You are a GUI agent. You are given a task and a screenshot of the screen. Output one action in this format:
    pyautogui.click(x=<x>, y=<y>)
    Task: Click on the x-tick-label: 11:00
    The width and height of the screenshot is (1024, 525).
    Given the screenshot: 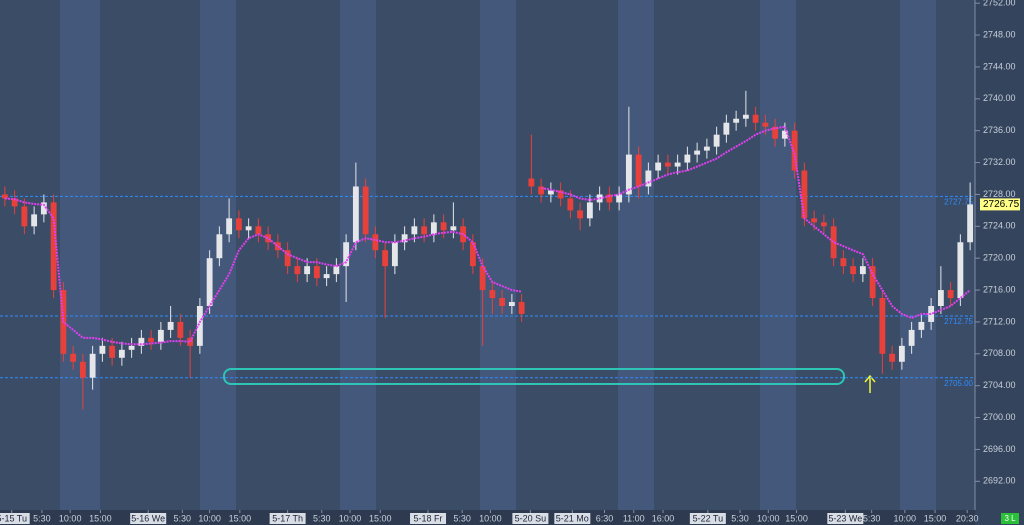 What is the action you would take?
    pyautogui.click(x=634, y=518)
    